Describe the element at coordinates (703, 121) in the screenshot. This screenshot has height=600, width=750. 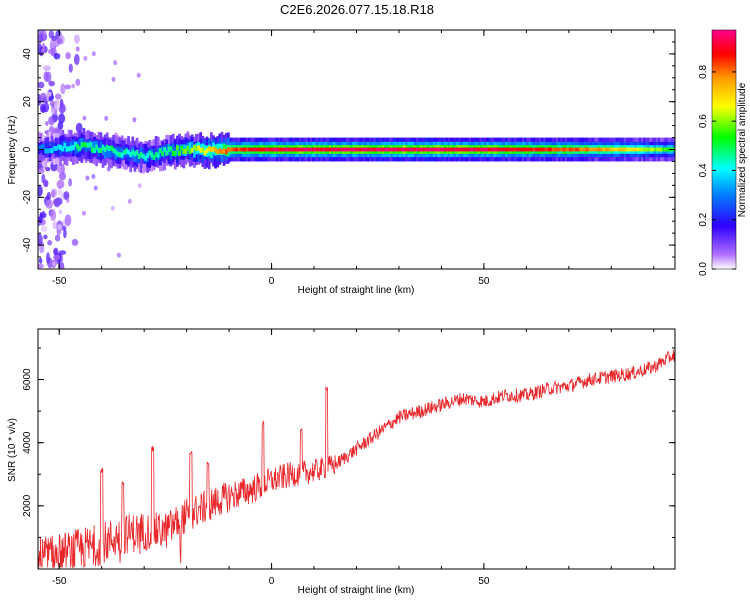
I see `colorbar-tick-label: 0.6` at that location.